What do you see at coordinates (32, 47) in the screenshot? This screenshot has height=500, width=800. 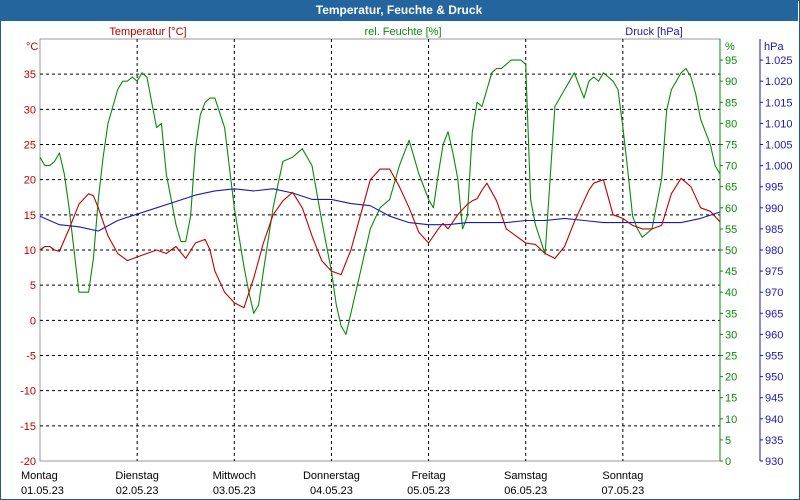 I see `axis-unit-celsius: °C` at bounding box center [32, 47].